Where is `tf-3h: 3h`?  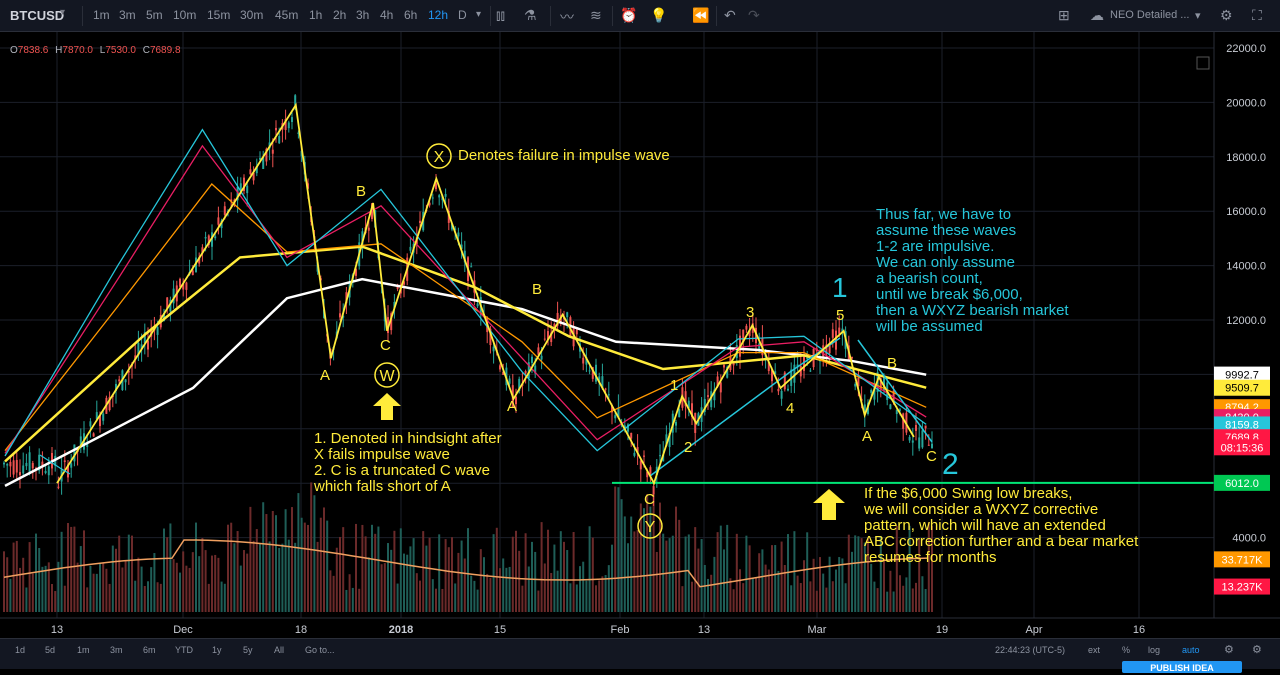 tf-3h: 3h is located at coordinates (363, 15).